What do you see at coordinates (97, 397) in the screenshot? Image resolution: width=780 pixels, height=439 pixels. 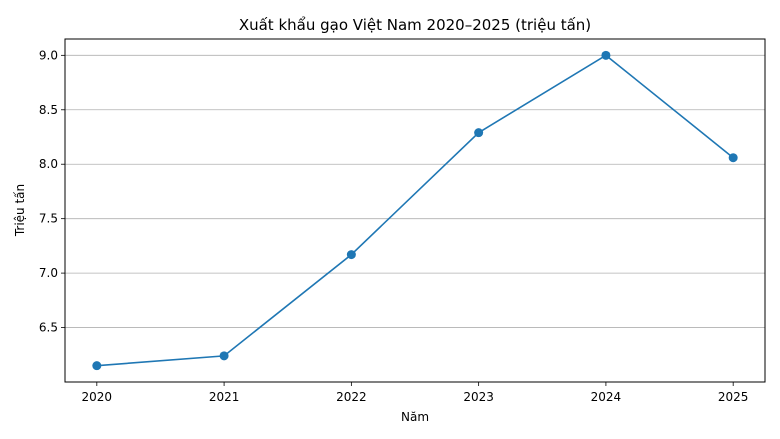 I see `x-tick-label: 2020` at bounding box center [97, 397].